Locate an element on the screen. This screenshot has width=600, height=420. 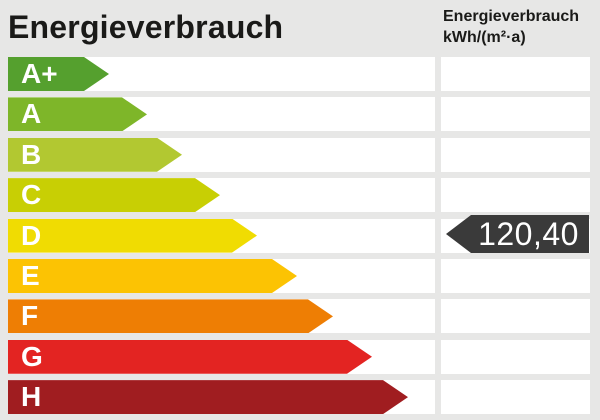
scale-row-h: H is located at coordinates (300, 397).